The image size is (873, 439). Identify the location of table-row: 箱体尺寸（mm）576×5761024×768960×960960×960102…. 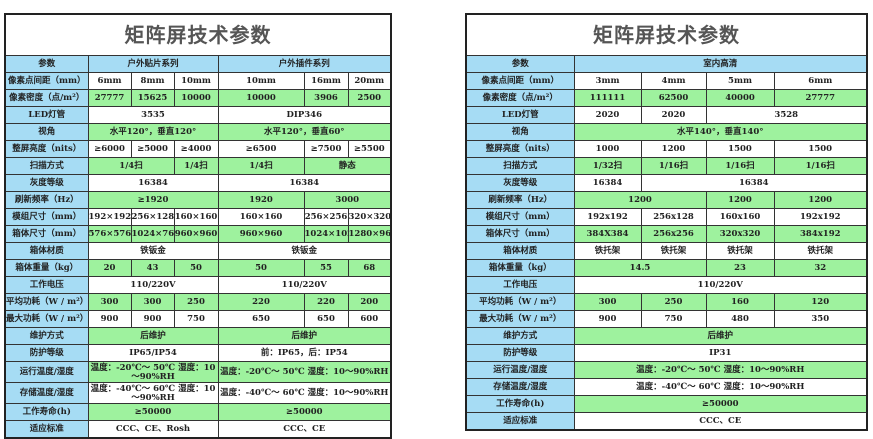
(198, 234).